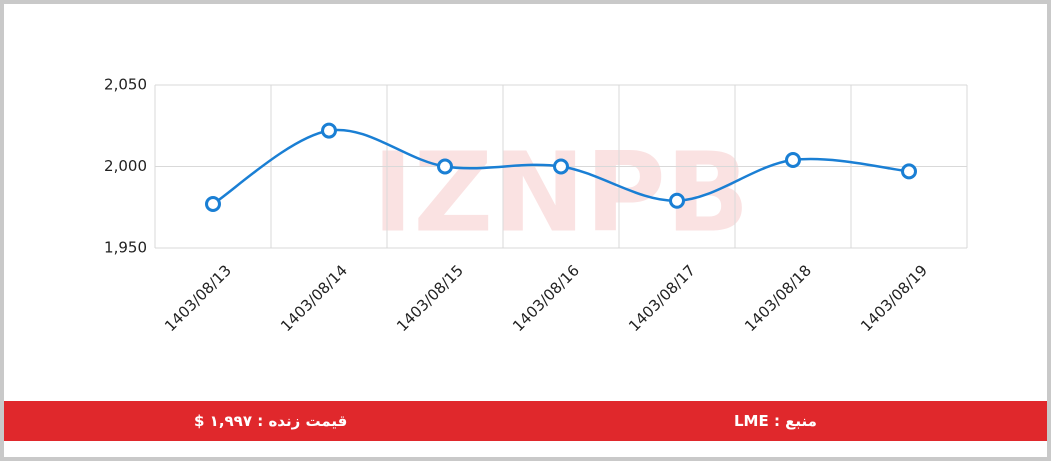 This screenshot has height=461, width=1051. What do you see at coordinates (314, 298) in the screenshot?
I see `x-tick-label: 1403/08/14` at bounding box center [314, 298].